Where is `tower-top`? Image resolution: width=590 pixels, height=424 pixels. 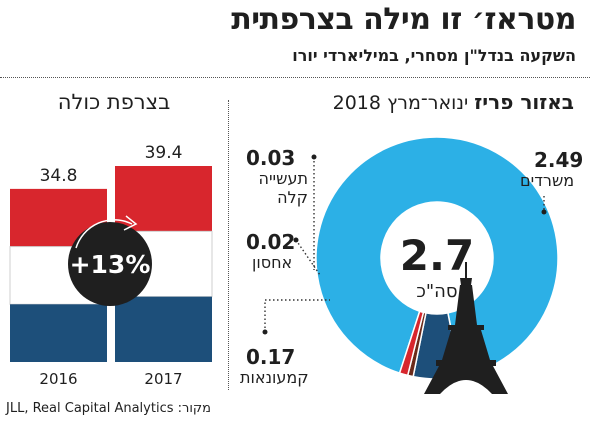 tower-top is located at coordinates (466, 281).